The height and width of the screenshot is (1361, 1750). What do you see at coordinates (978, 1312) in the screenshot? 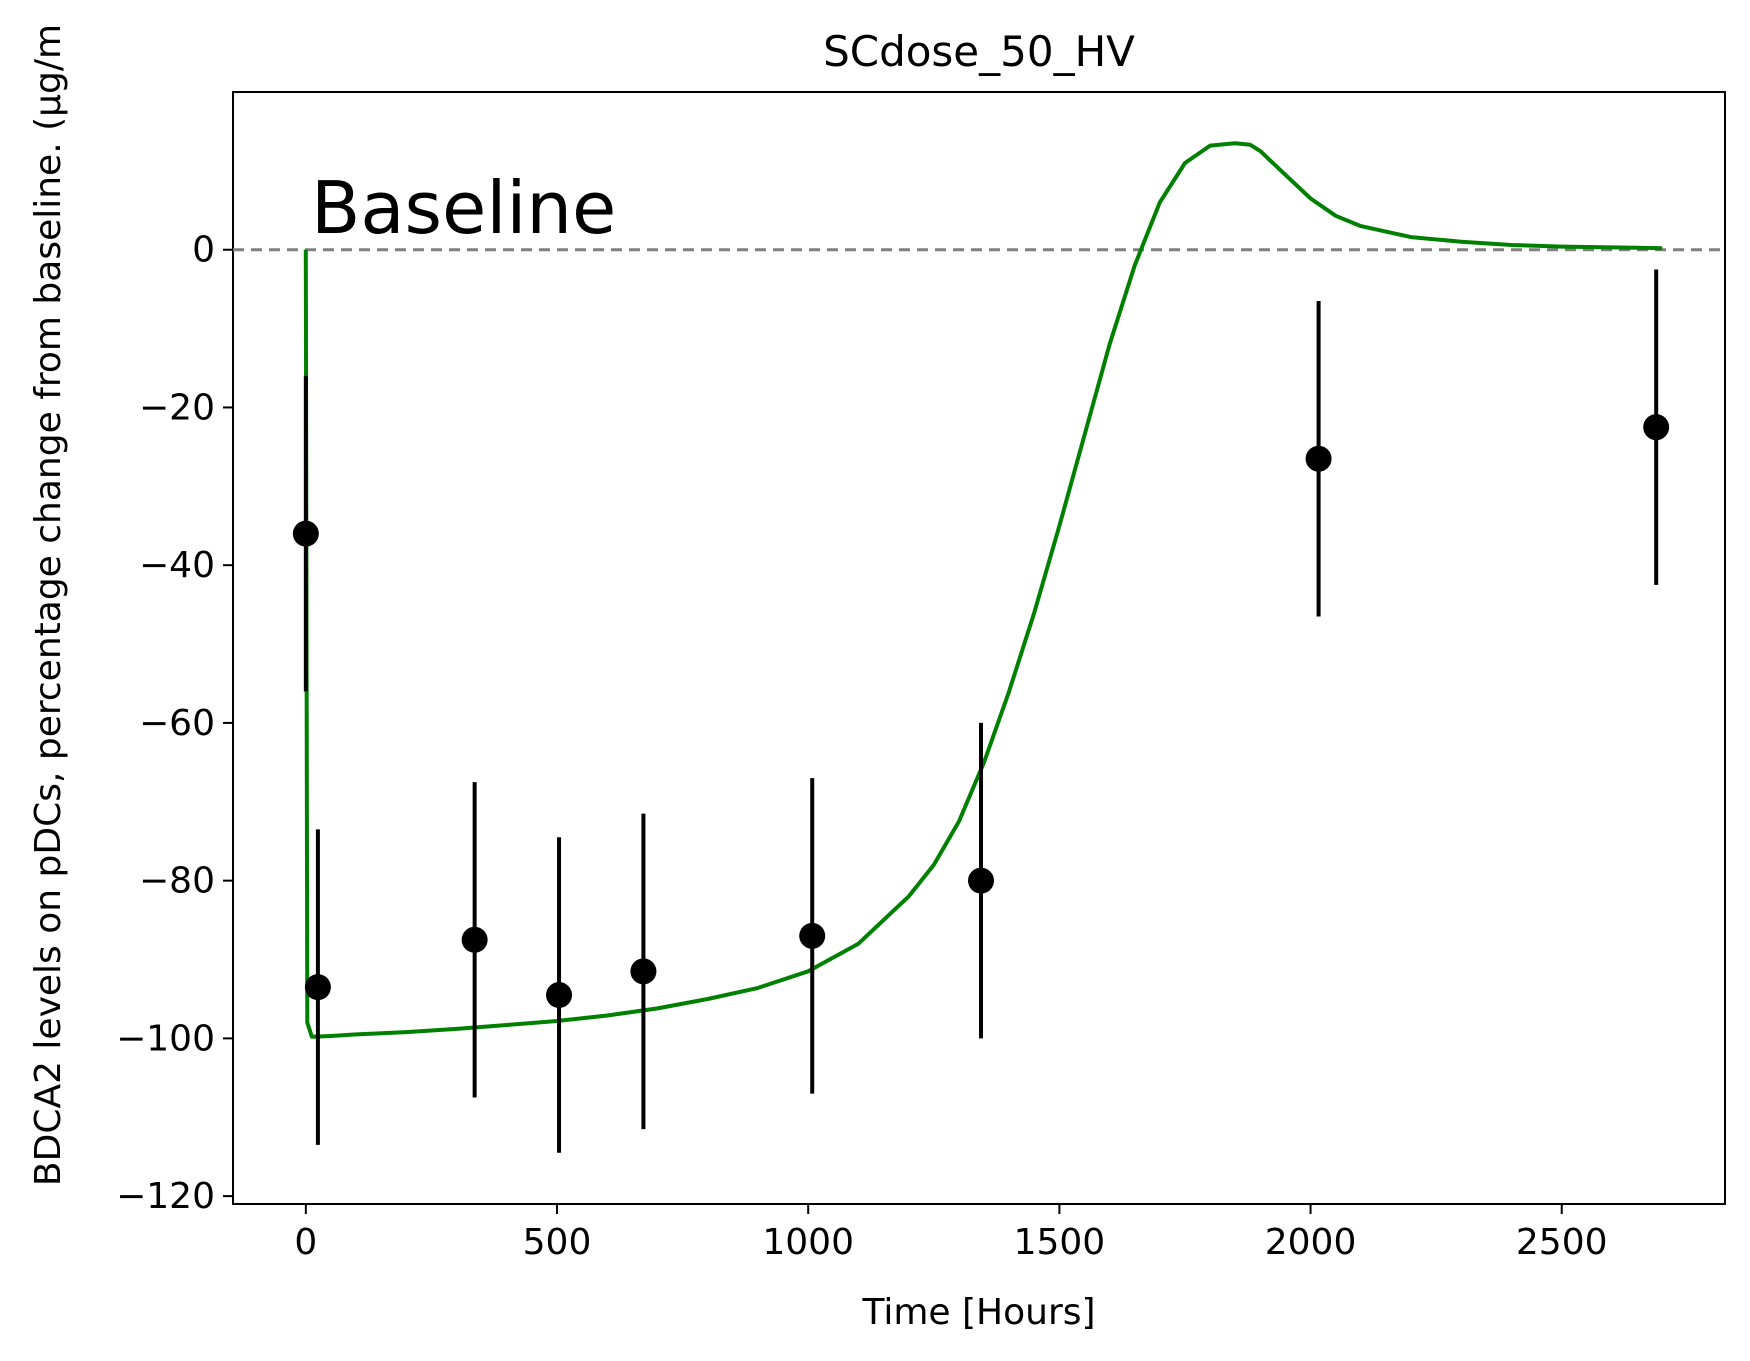
I see `x-axis-label: Time [Hours]` at bounding box center [978, 1312].